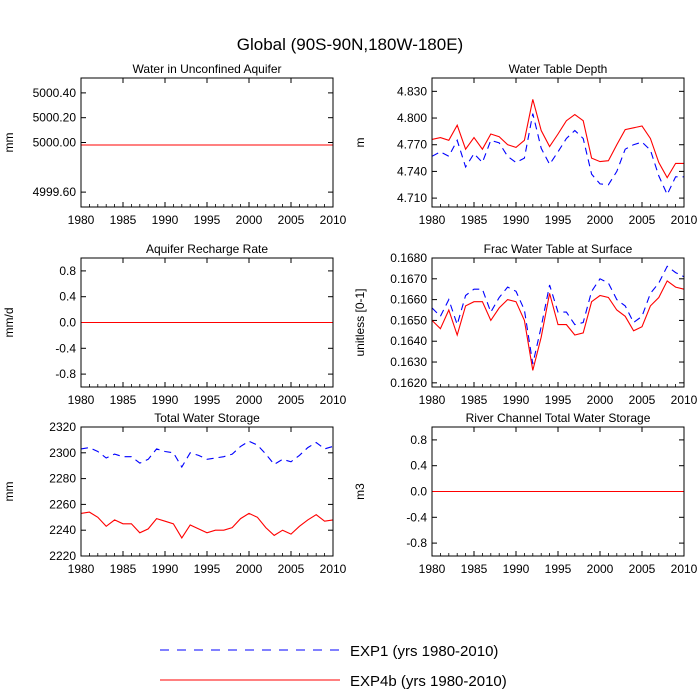 The width and height of the screenshot is (700, 700). I want to click on y-tick-label: 0.1670, so click(408, 279).